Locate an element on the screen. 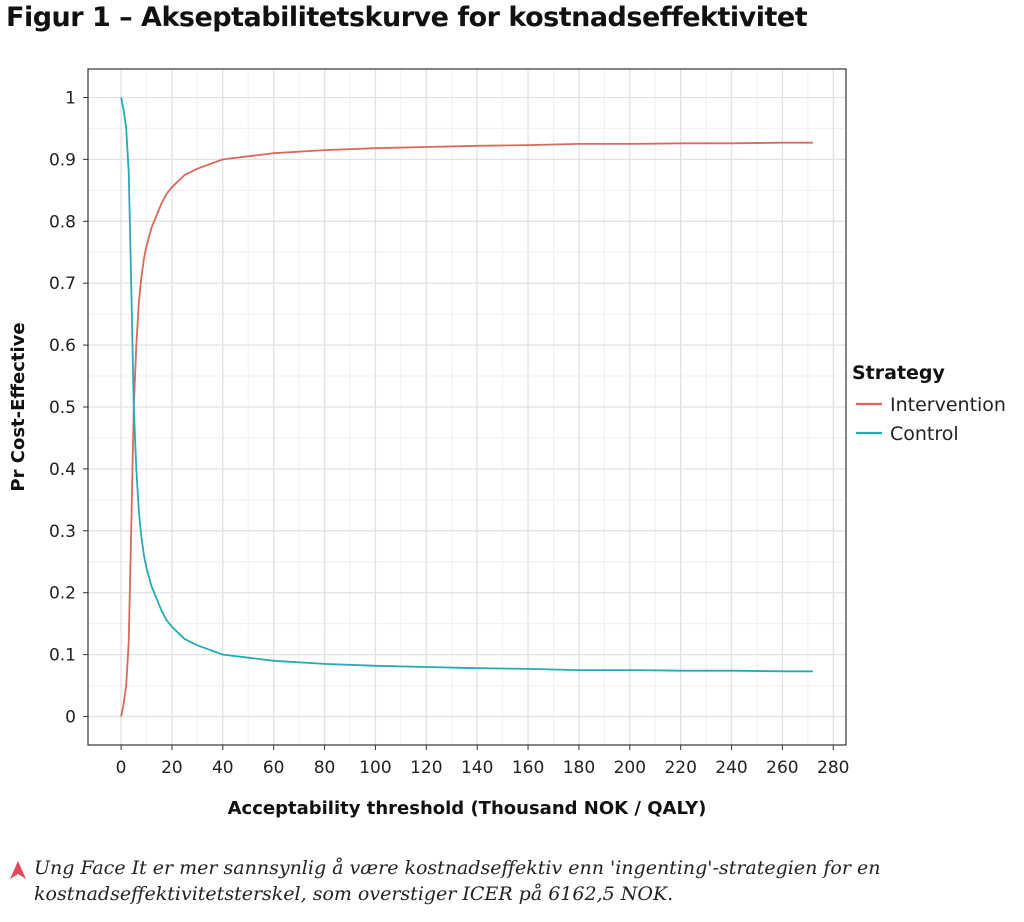 The width and height of the screenshot is (1024, 922). y-axis: 0 0.1 0.2 0.3 0.4 0.5 0.6 0.7 0.8 0.9 1 is located at coordinates (68, 408).